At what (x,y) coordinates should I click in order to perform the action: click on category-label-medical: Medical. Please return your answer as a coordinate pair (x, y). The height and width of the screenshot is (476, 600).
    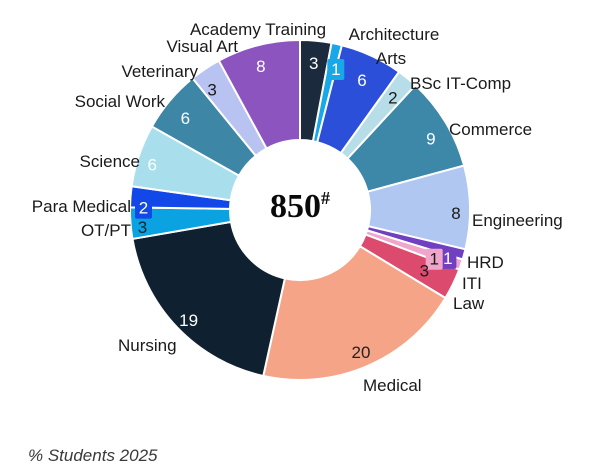
    Looking at the image, I should click on (392, 385).